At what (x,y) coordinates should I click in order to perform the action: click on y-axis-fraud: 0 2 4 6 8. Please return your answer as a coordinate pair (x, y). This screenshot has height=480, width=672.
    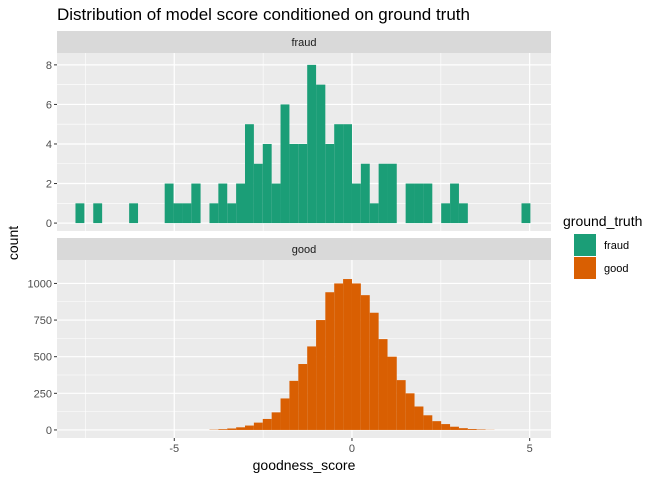
    Looking at the image, I should click on (51, 145).